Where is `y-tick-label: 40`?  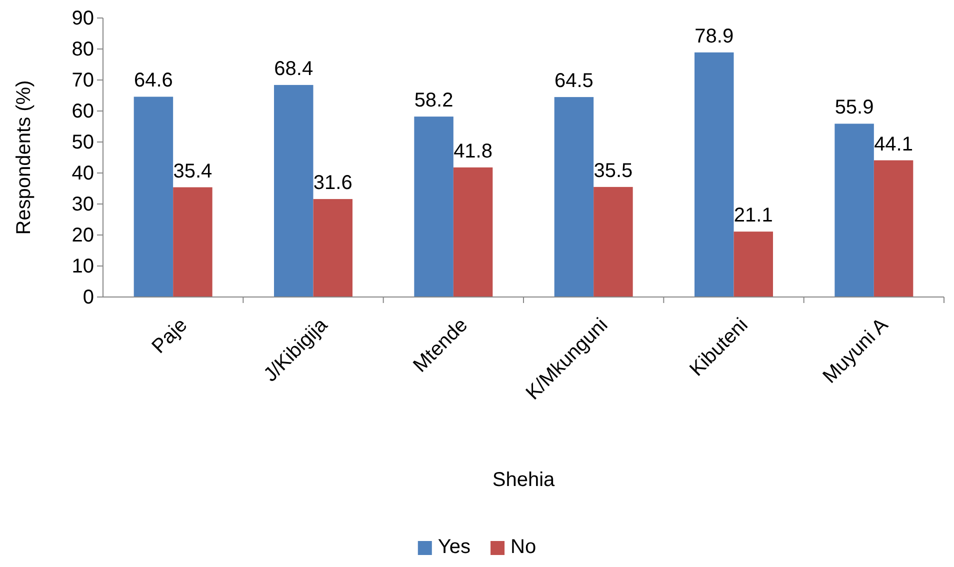 y-tick-label: 40 is located at coordinates (83, 173).